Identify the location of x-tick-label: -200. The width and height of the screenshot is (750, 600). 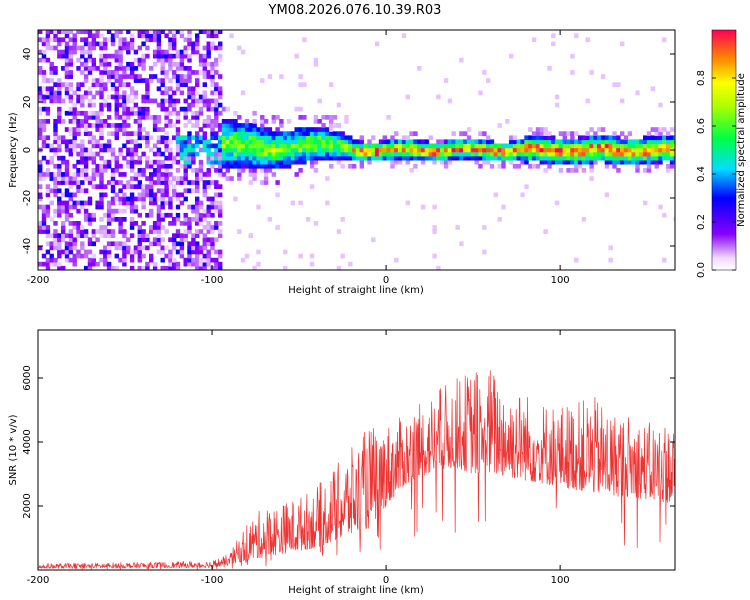
(38, 580).